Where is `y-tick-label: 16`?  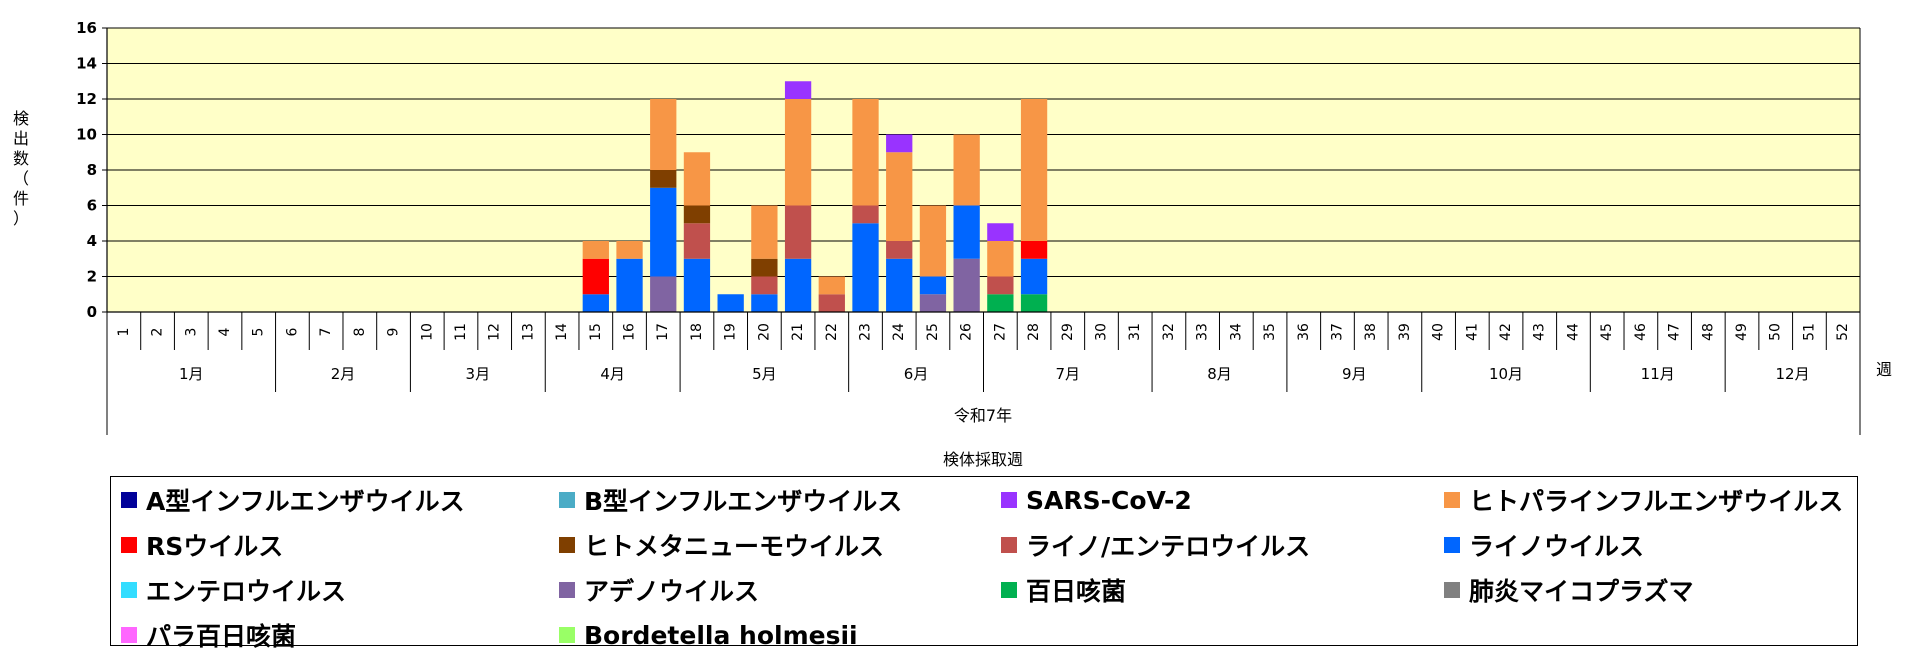 y-tick-label: 16 is located at coordinates (86, 28).